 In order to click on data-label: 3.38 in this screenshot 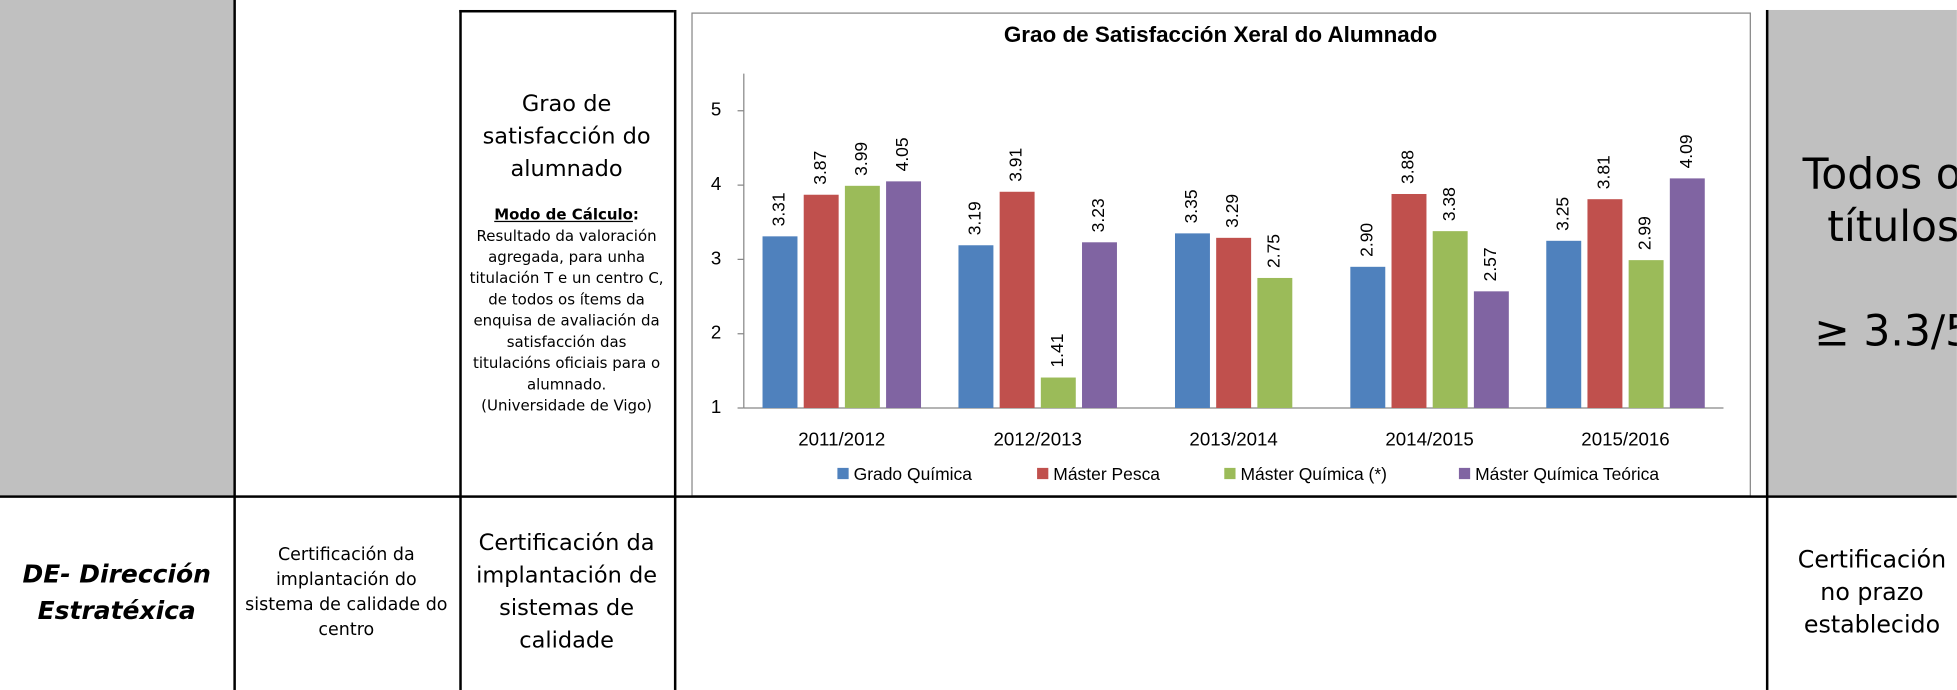, I will do `click(1449, 204)`.